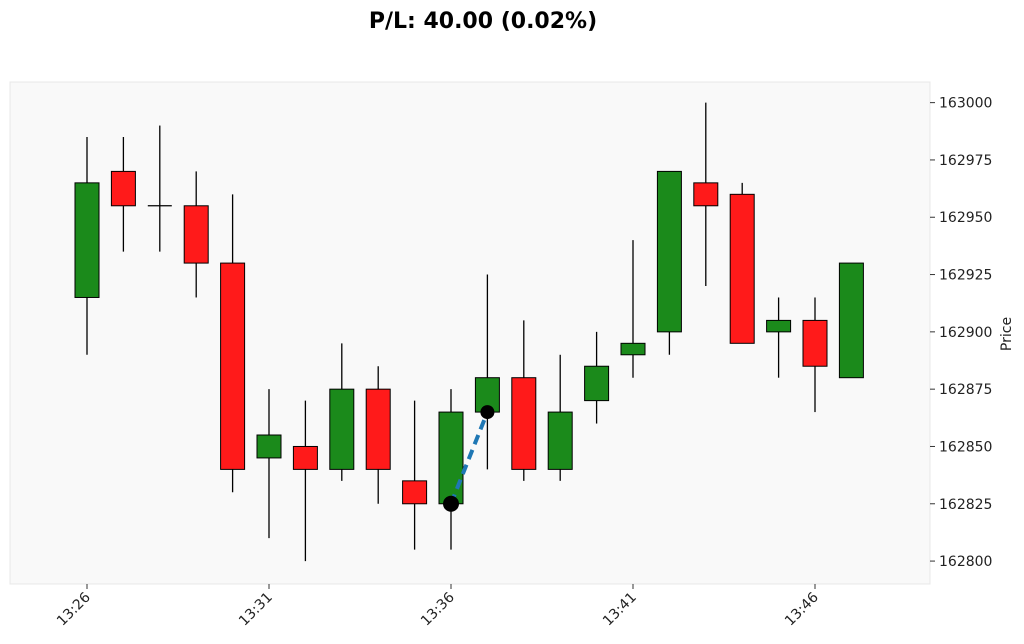 Image resolution: width=1024 pixels, height=644 pixels. I want to click on x-tick-label: 13:46, so click(802, 609).